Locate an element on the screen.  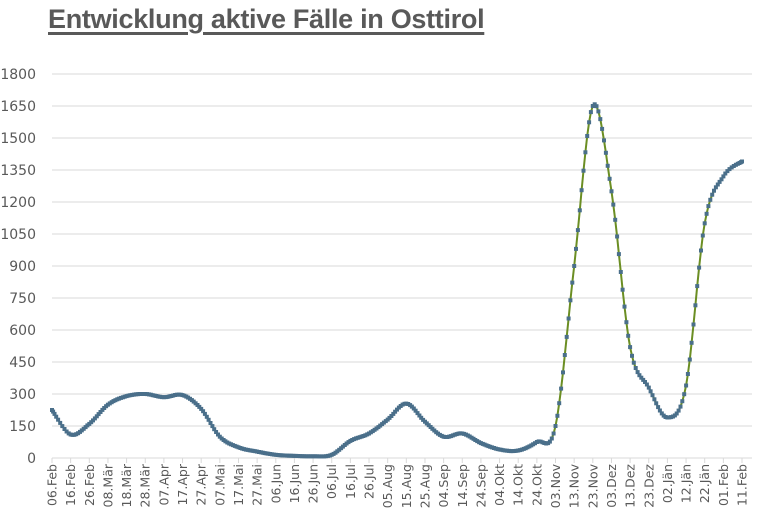
x-tick-label: 23.Nov is located at coordinates (592, 485).